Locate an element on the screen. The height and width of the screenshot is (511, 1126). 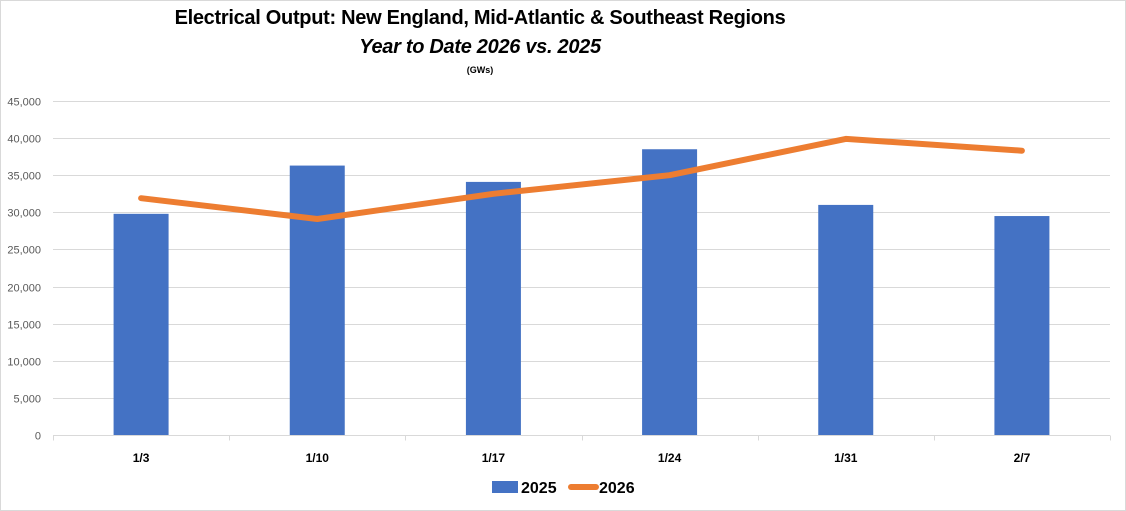
y-tick-label: 15,000 is located at coordinates (24, 326).